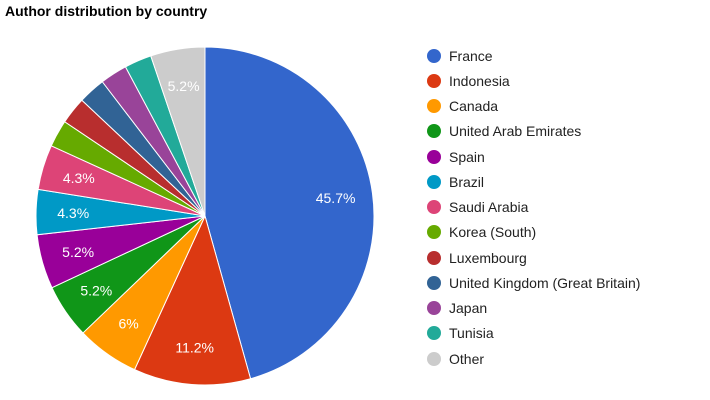 This screenshot has height=400, width=710. What do you see at coordinates (533, 358) in the screenshot?
I see `legend-item-other: Other` at bounding box center [533, 358].